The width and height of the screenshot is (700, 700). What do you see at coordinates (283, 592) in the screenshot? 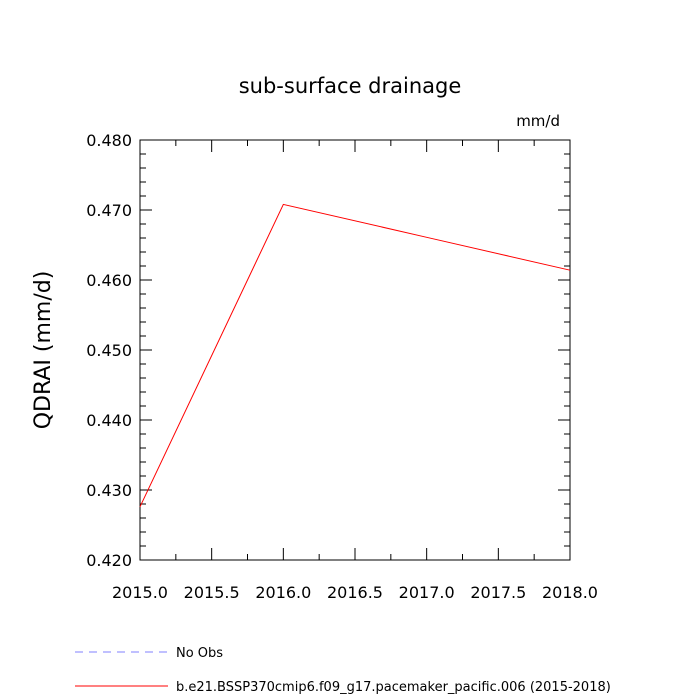
I see `x-tick-label: 2016.0` at bounding box center [283, 592].